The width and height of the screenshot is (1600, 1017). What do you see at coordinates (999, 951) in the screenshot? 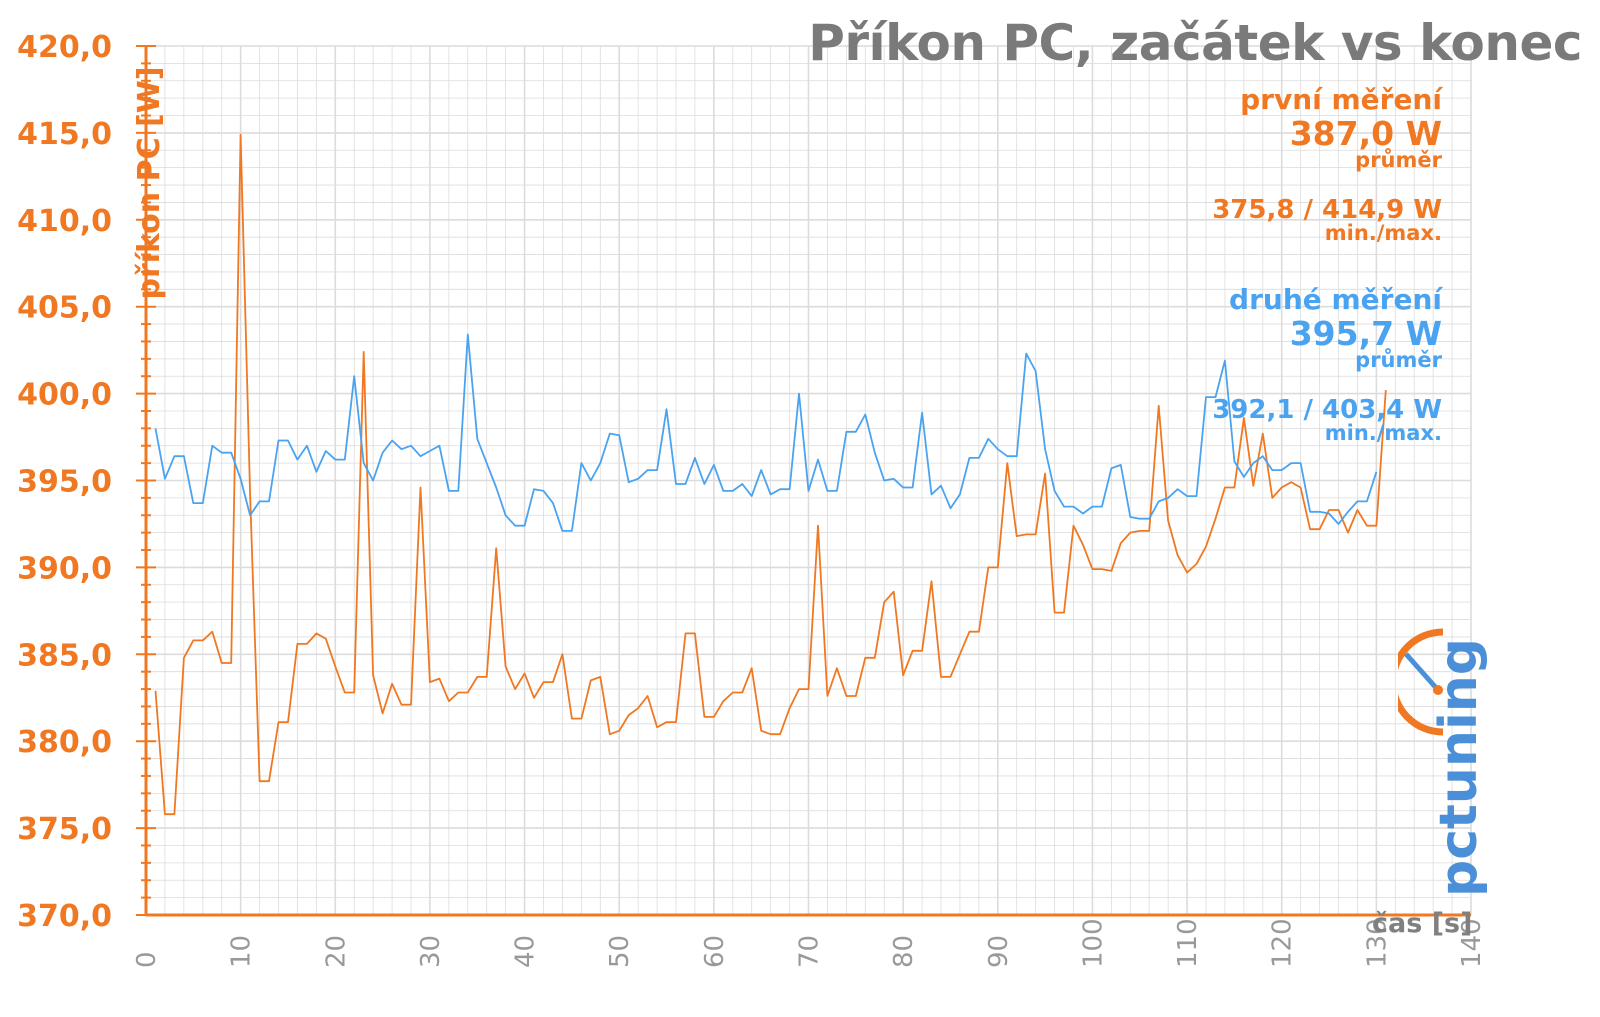
I see `x-tick-label: 90` at bounding box center [999, 951].